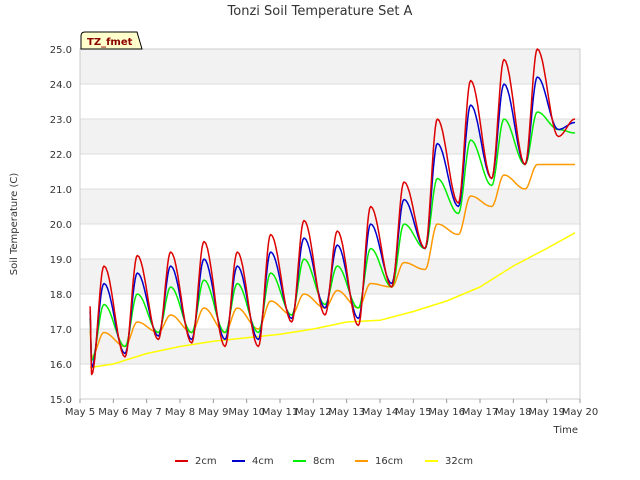  Describe the element at coordinates (389, 461) in the screenshot. I see `legend-label-16cm: 16cm` at that location.